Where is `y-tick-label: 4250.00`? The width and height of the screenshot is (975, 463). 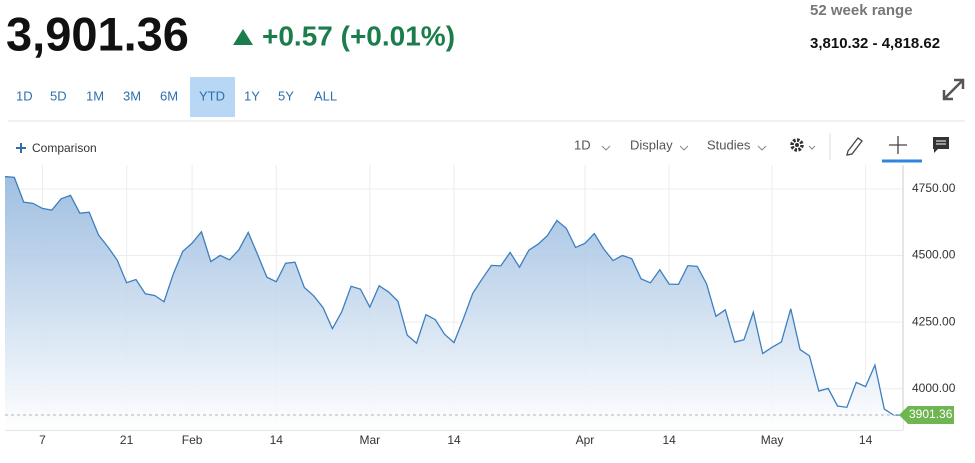 y-tick-label: 4250.00 is located at coordinates (934, 321).